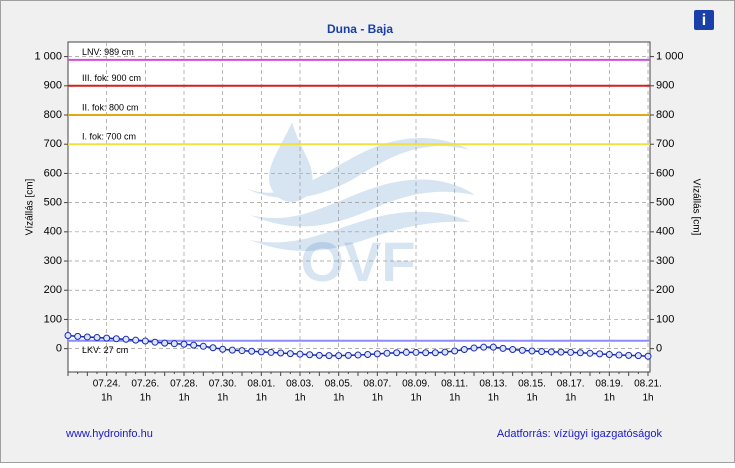 Image resolution: width=735 pixels, height=468 pixels. Describe the element at coordinates (665, 261) in the screenshot. I see `y2-tick-label: 300` at that location.